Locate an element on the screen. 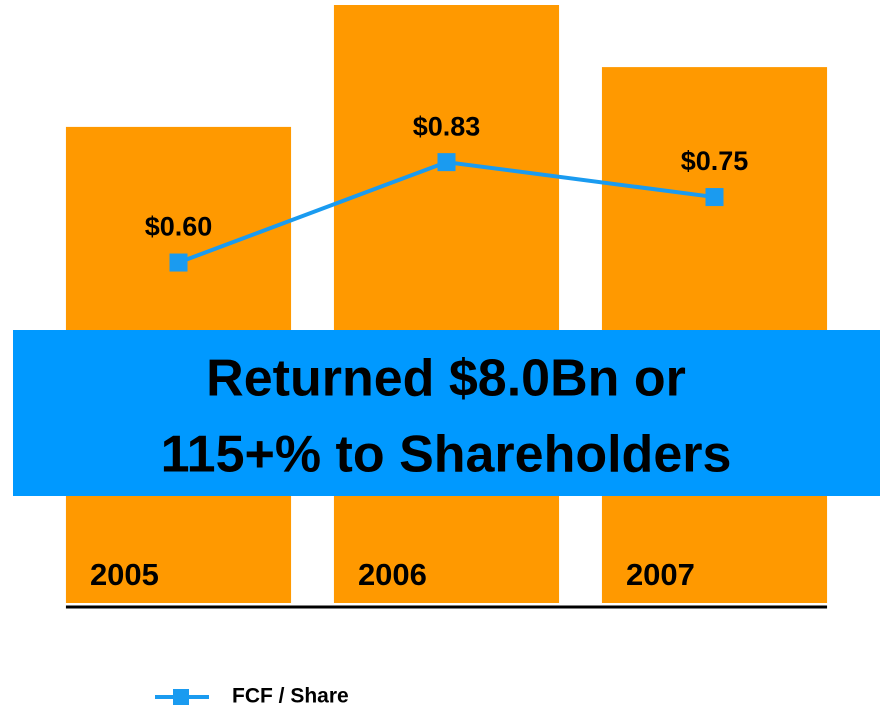 The width and height of the screenshot is (883, 713). banner-text: 115+% to Shareholders is located at coordinates (446, 455).